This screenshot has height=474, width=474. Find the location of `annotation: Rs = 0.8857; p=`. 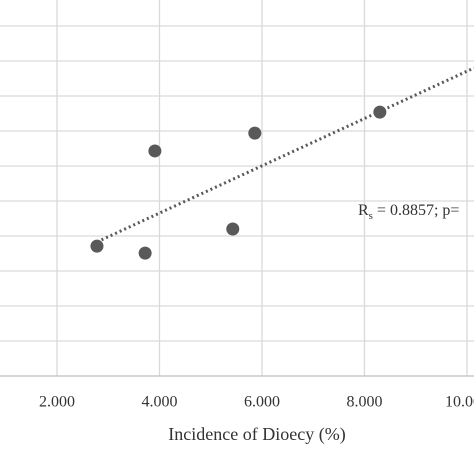

annotation: Rs = 0.8857; p= is located at coordinates (408, 212).